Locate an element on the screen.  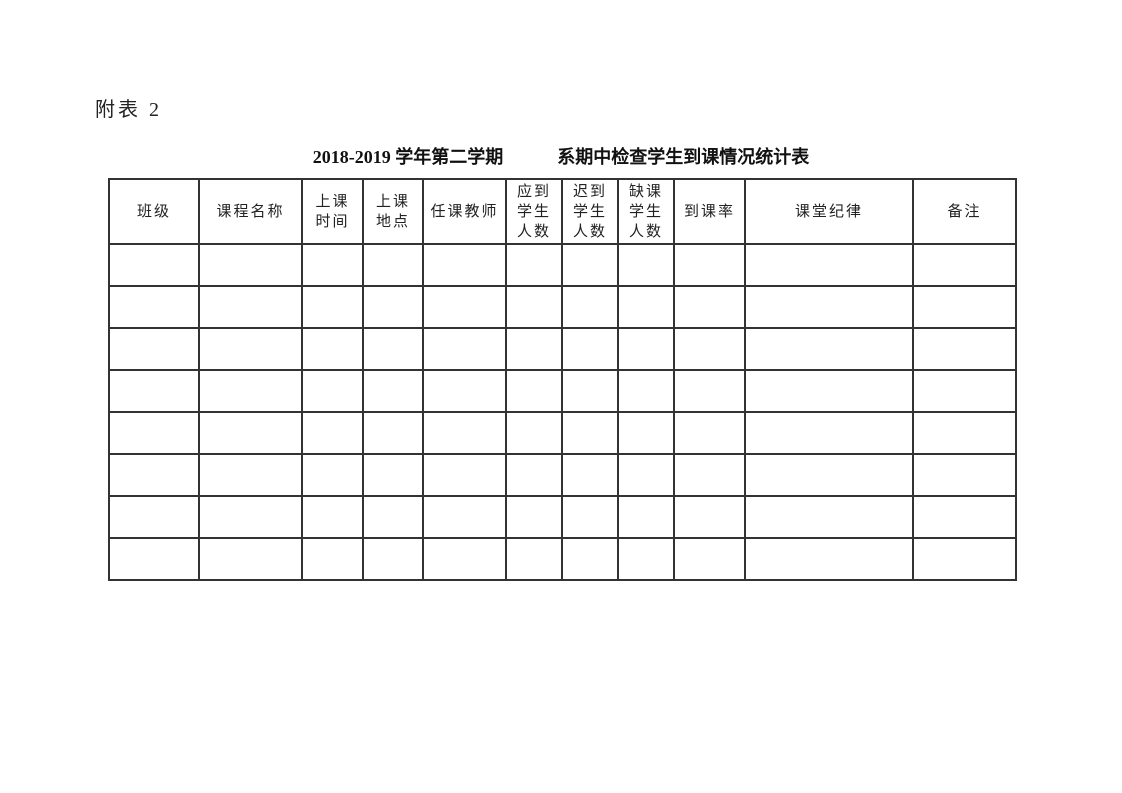
col-header-remarks: 备注 is located at coordinates (964, 211).